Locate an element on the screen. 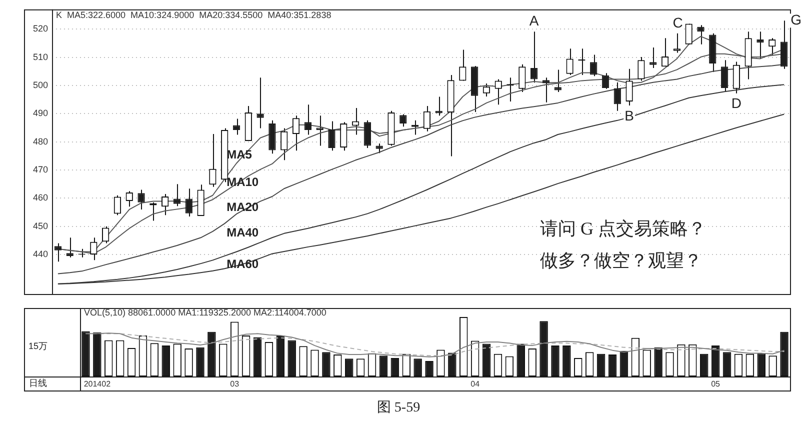 This screenshot has height=428, width=809. annotation: 请问 G 点交易策略？ is located at coordinates (623, 228).